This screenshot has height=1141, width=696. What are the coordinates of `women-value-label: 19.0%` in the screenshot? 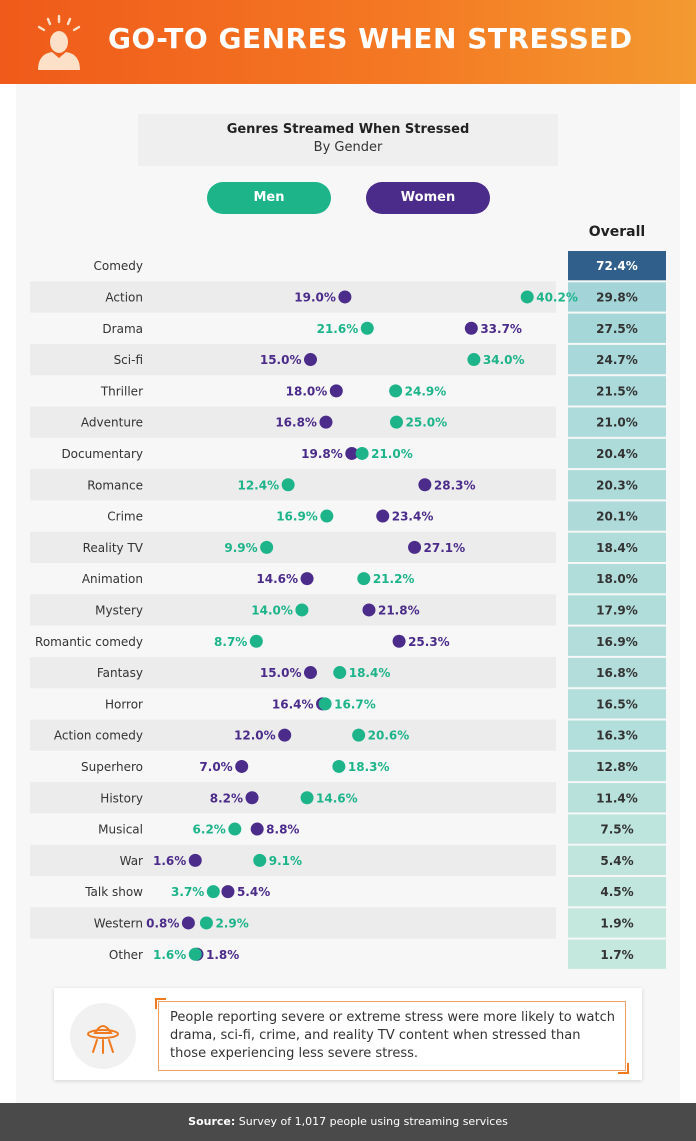 It's located at (315, 297).